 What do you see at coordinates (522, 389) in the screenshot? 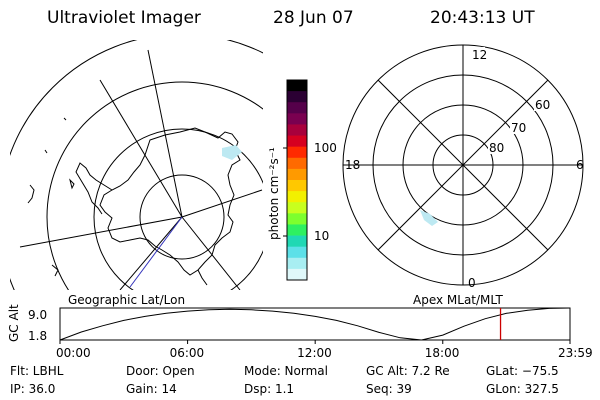
I see `glon-readout: GLon: 327.5` at bounding box center [522, 389].